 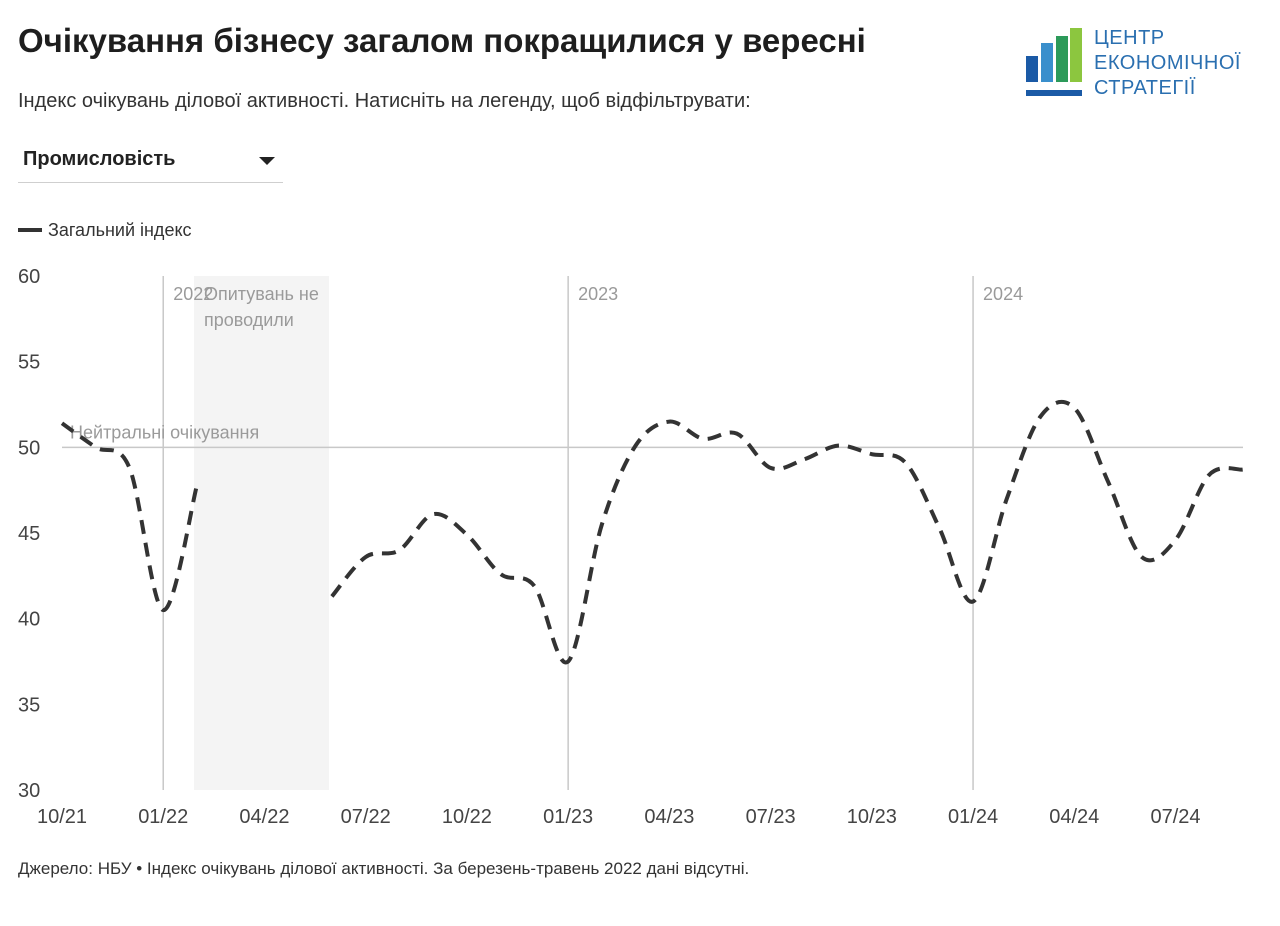 I want to click on x-tick-label: 10/21, so click(x=62, y=817).